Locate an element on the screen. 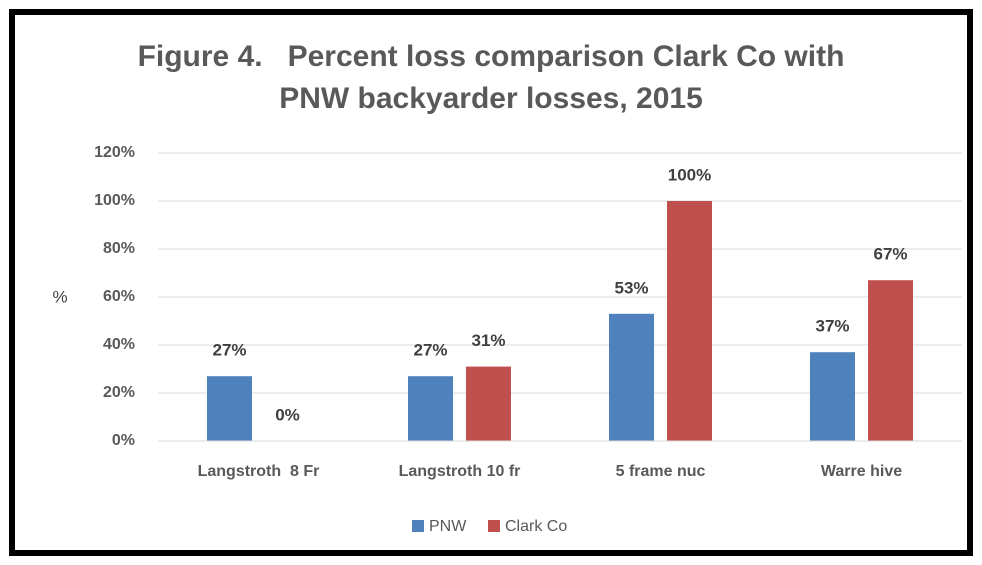  legend-label: PNW is located at coordinates (448, 526).